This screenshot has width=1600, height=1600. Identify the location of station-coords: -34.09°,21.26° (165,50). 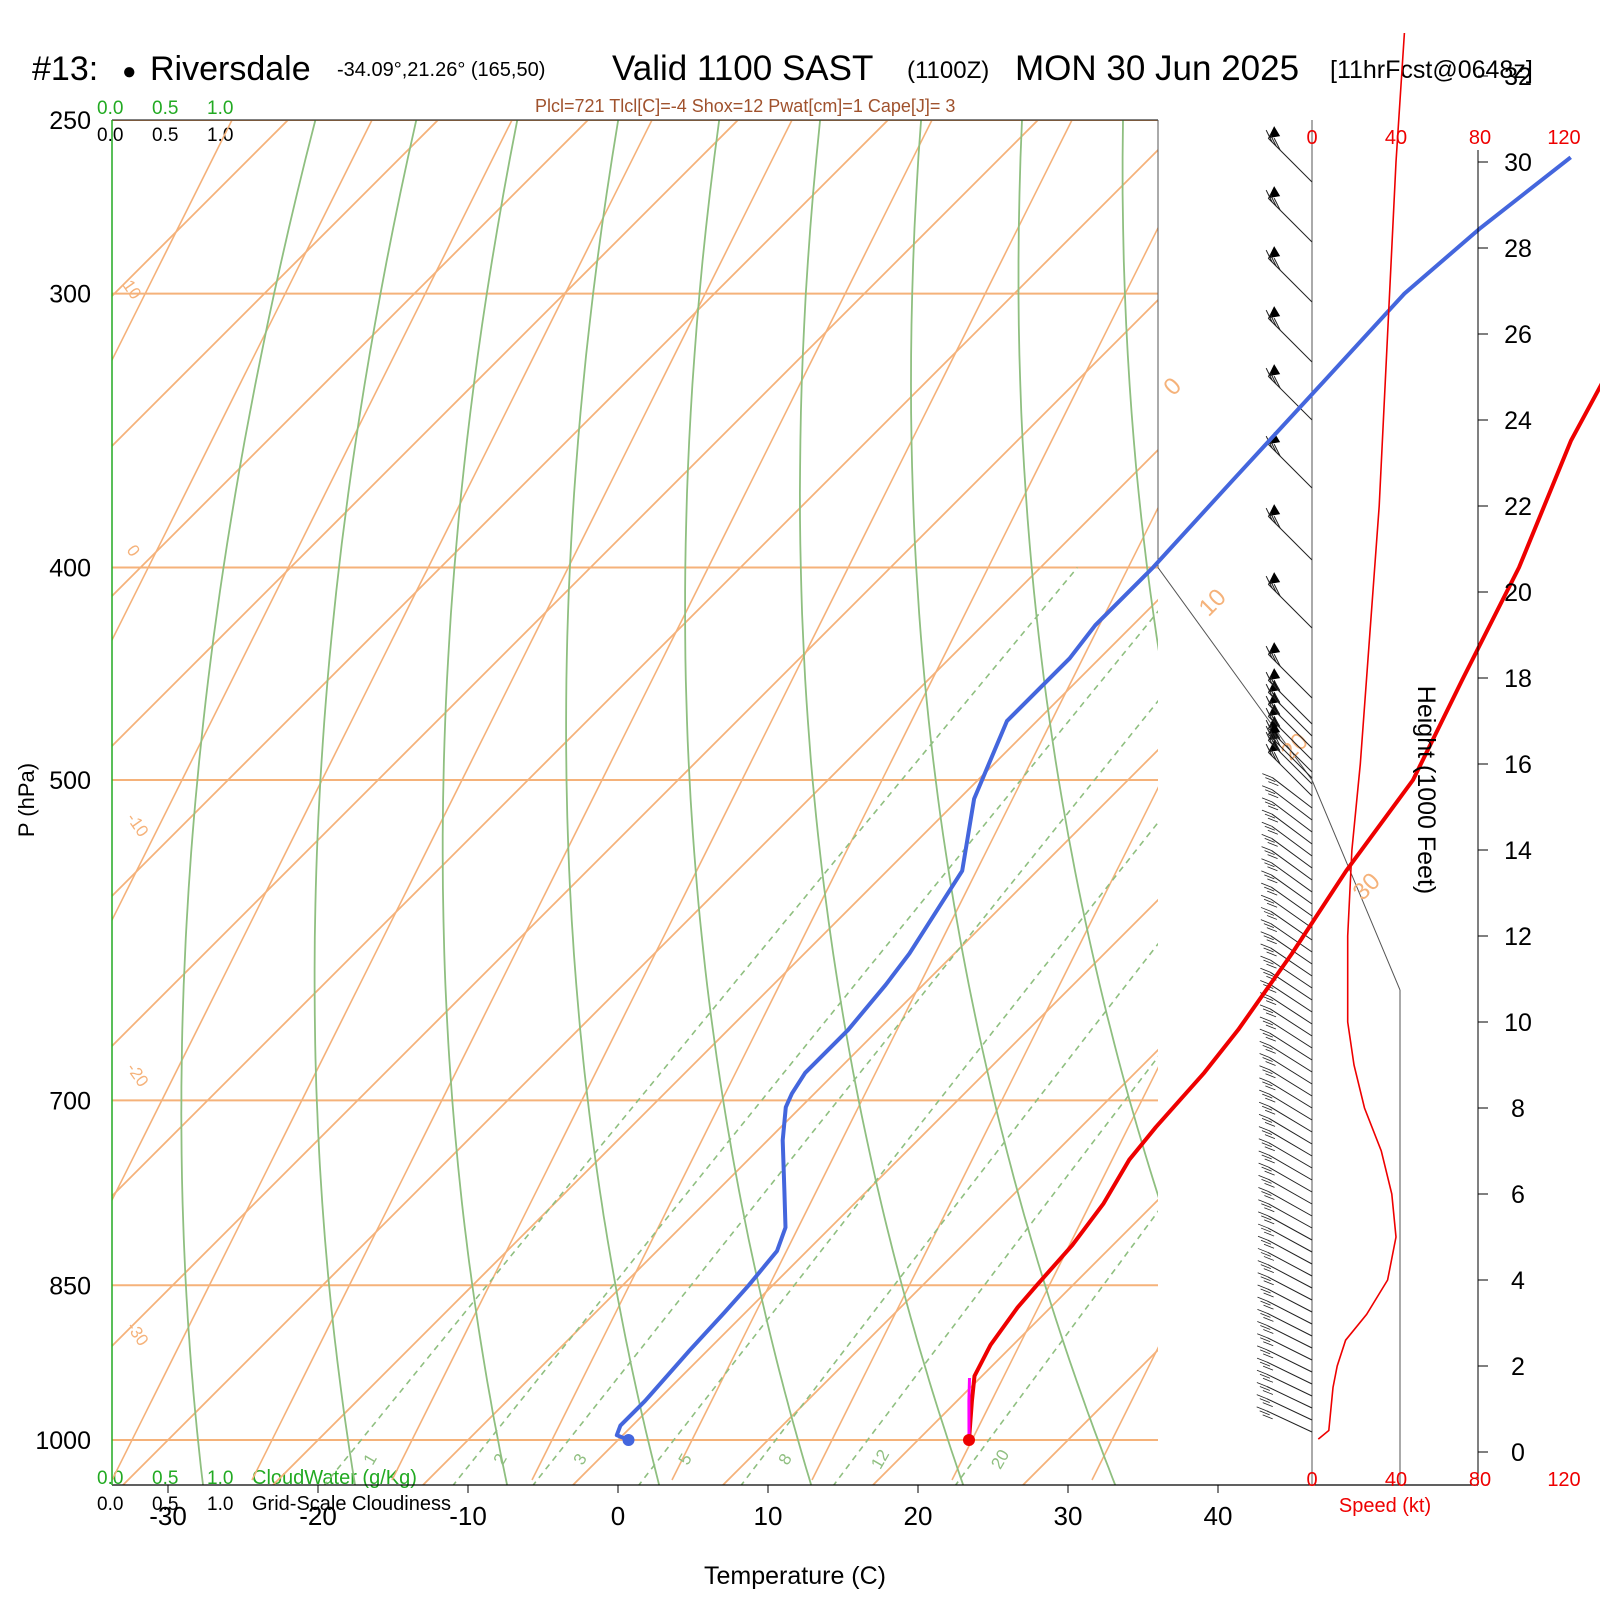
(441, 70).